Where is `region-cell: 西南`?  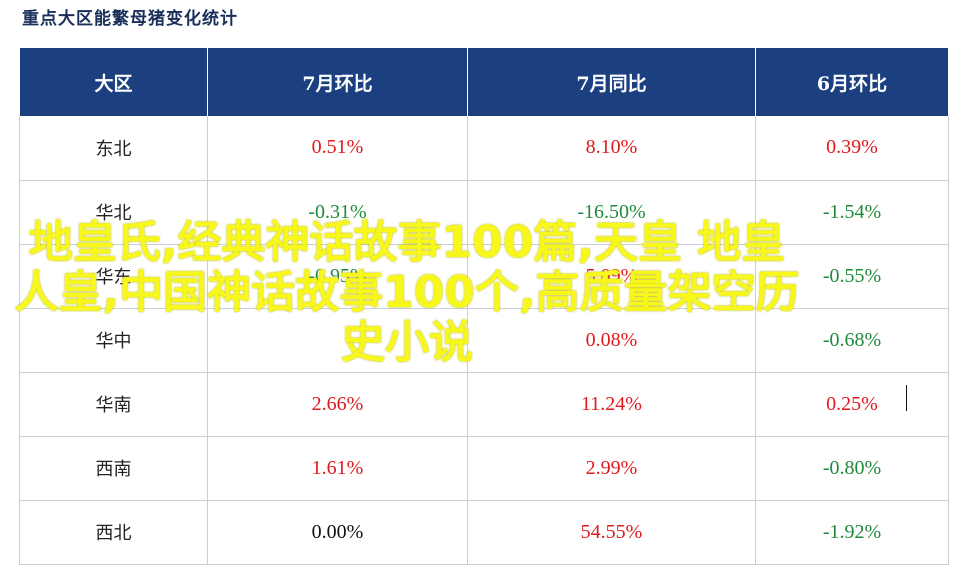
region-cell: 西南 is located at coordinates (113, 468).